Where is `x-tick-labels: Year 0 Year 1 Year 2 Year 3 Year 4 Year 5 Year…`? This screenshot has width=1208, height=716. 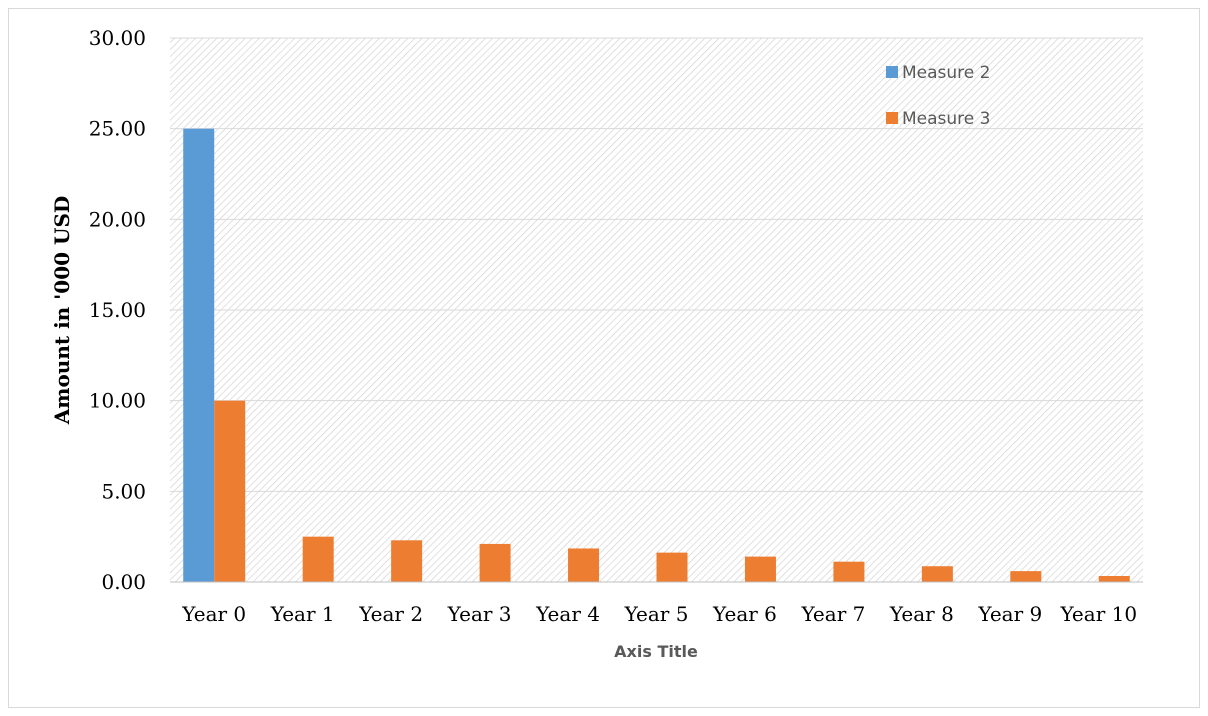
x-tick-labels: Year 0 Year 1 Year 2 Year 3 Year 4 Year 5 Year… is located at coordinates (659, 614).